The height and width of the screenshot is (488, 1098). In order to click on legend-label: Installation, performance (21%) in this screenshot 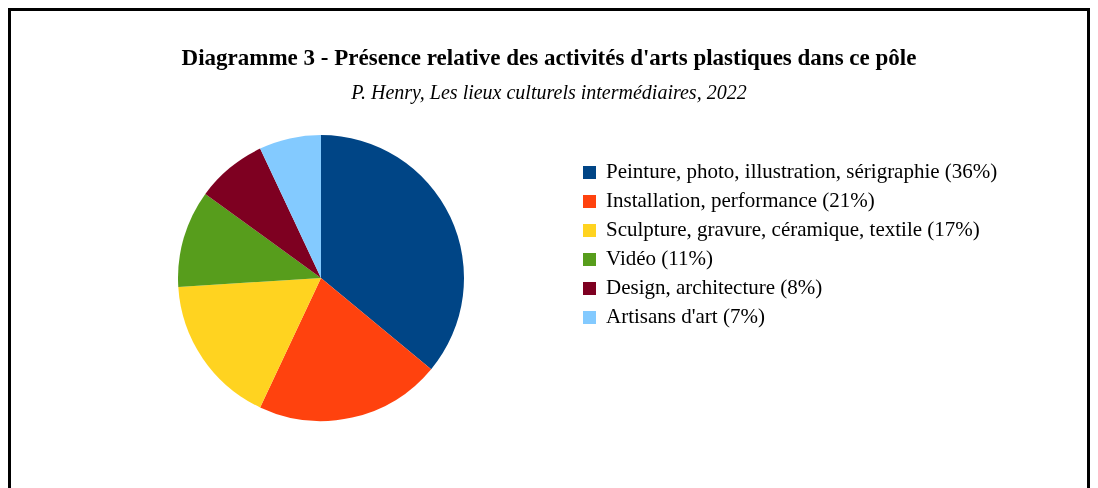, I will do `click(741, 200)`.